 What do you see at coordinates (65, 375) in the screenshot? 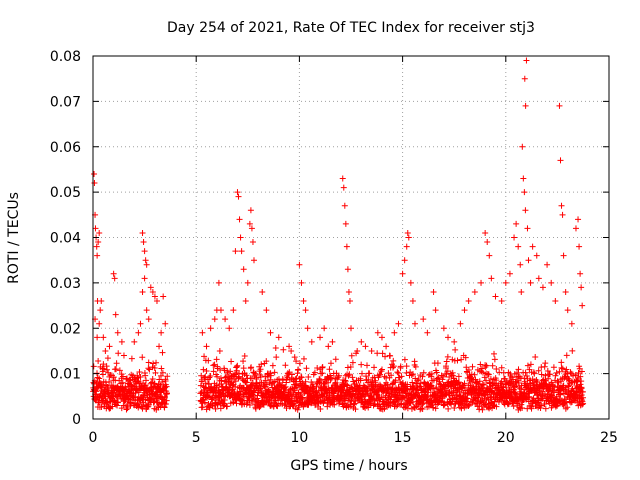
I see `y-tick-label: 0.01` at bounding box center [65, 375].